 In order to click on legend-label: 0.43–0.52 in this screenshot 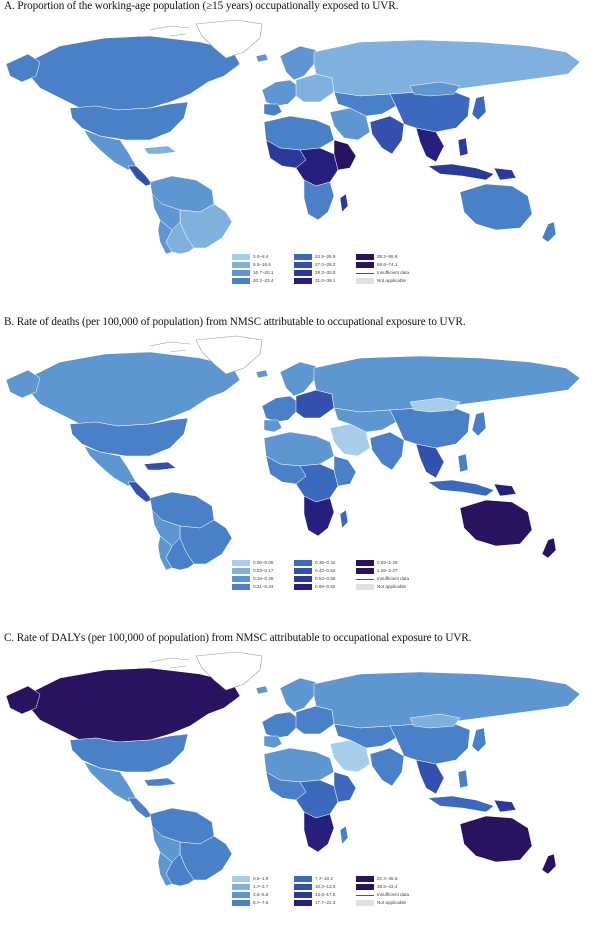, I will do `click(325, 570)`.